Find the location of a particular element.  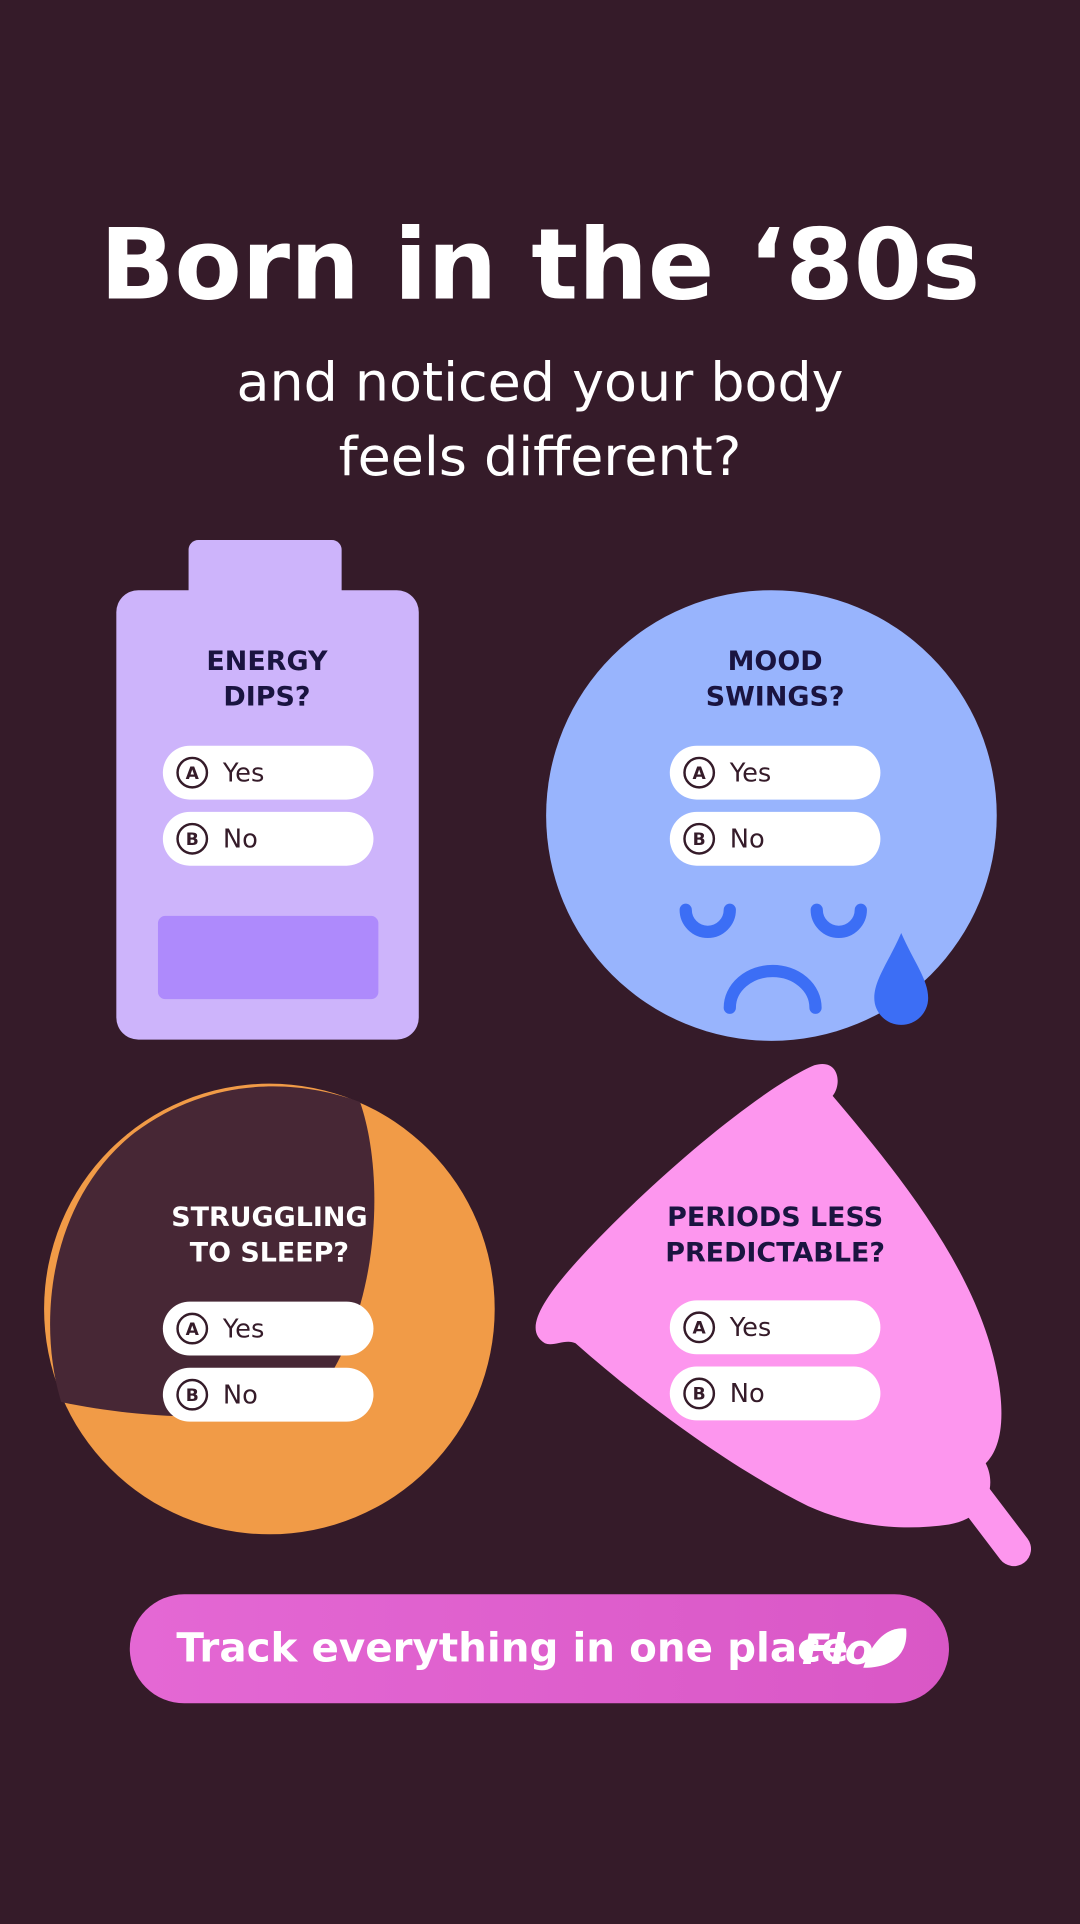

logo: Flo is located at coordinates (837, 1649).